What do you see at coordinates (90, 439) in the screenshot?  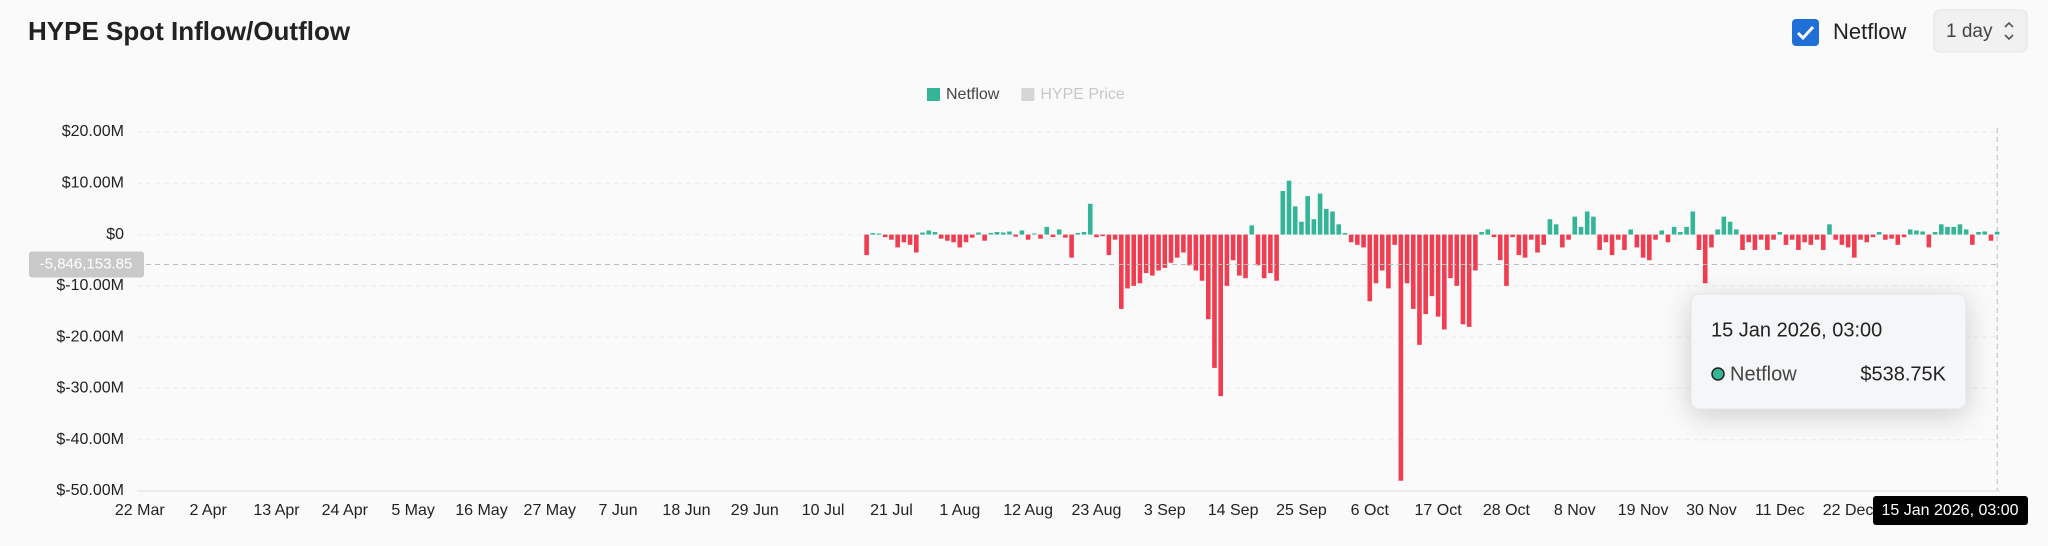 I see `y-tick-label: $-40.00M` at bounding box center [90, 439].